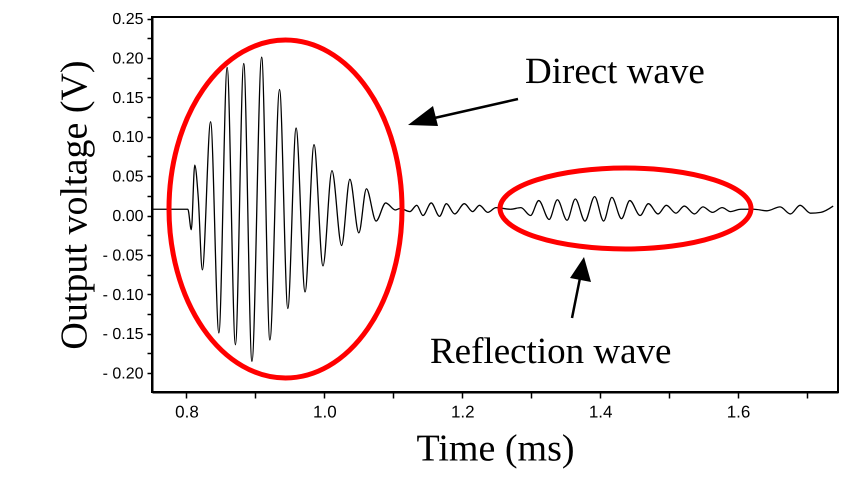 Image resolution: width=841 pixels, height=483 pixels. I want to click on y-tick-label: 0.15, so click(128, 98).